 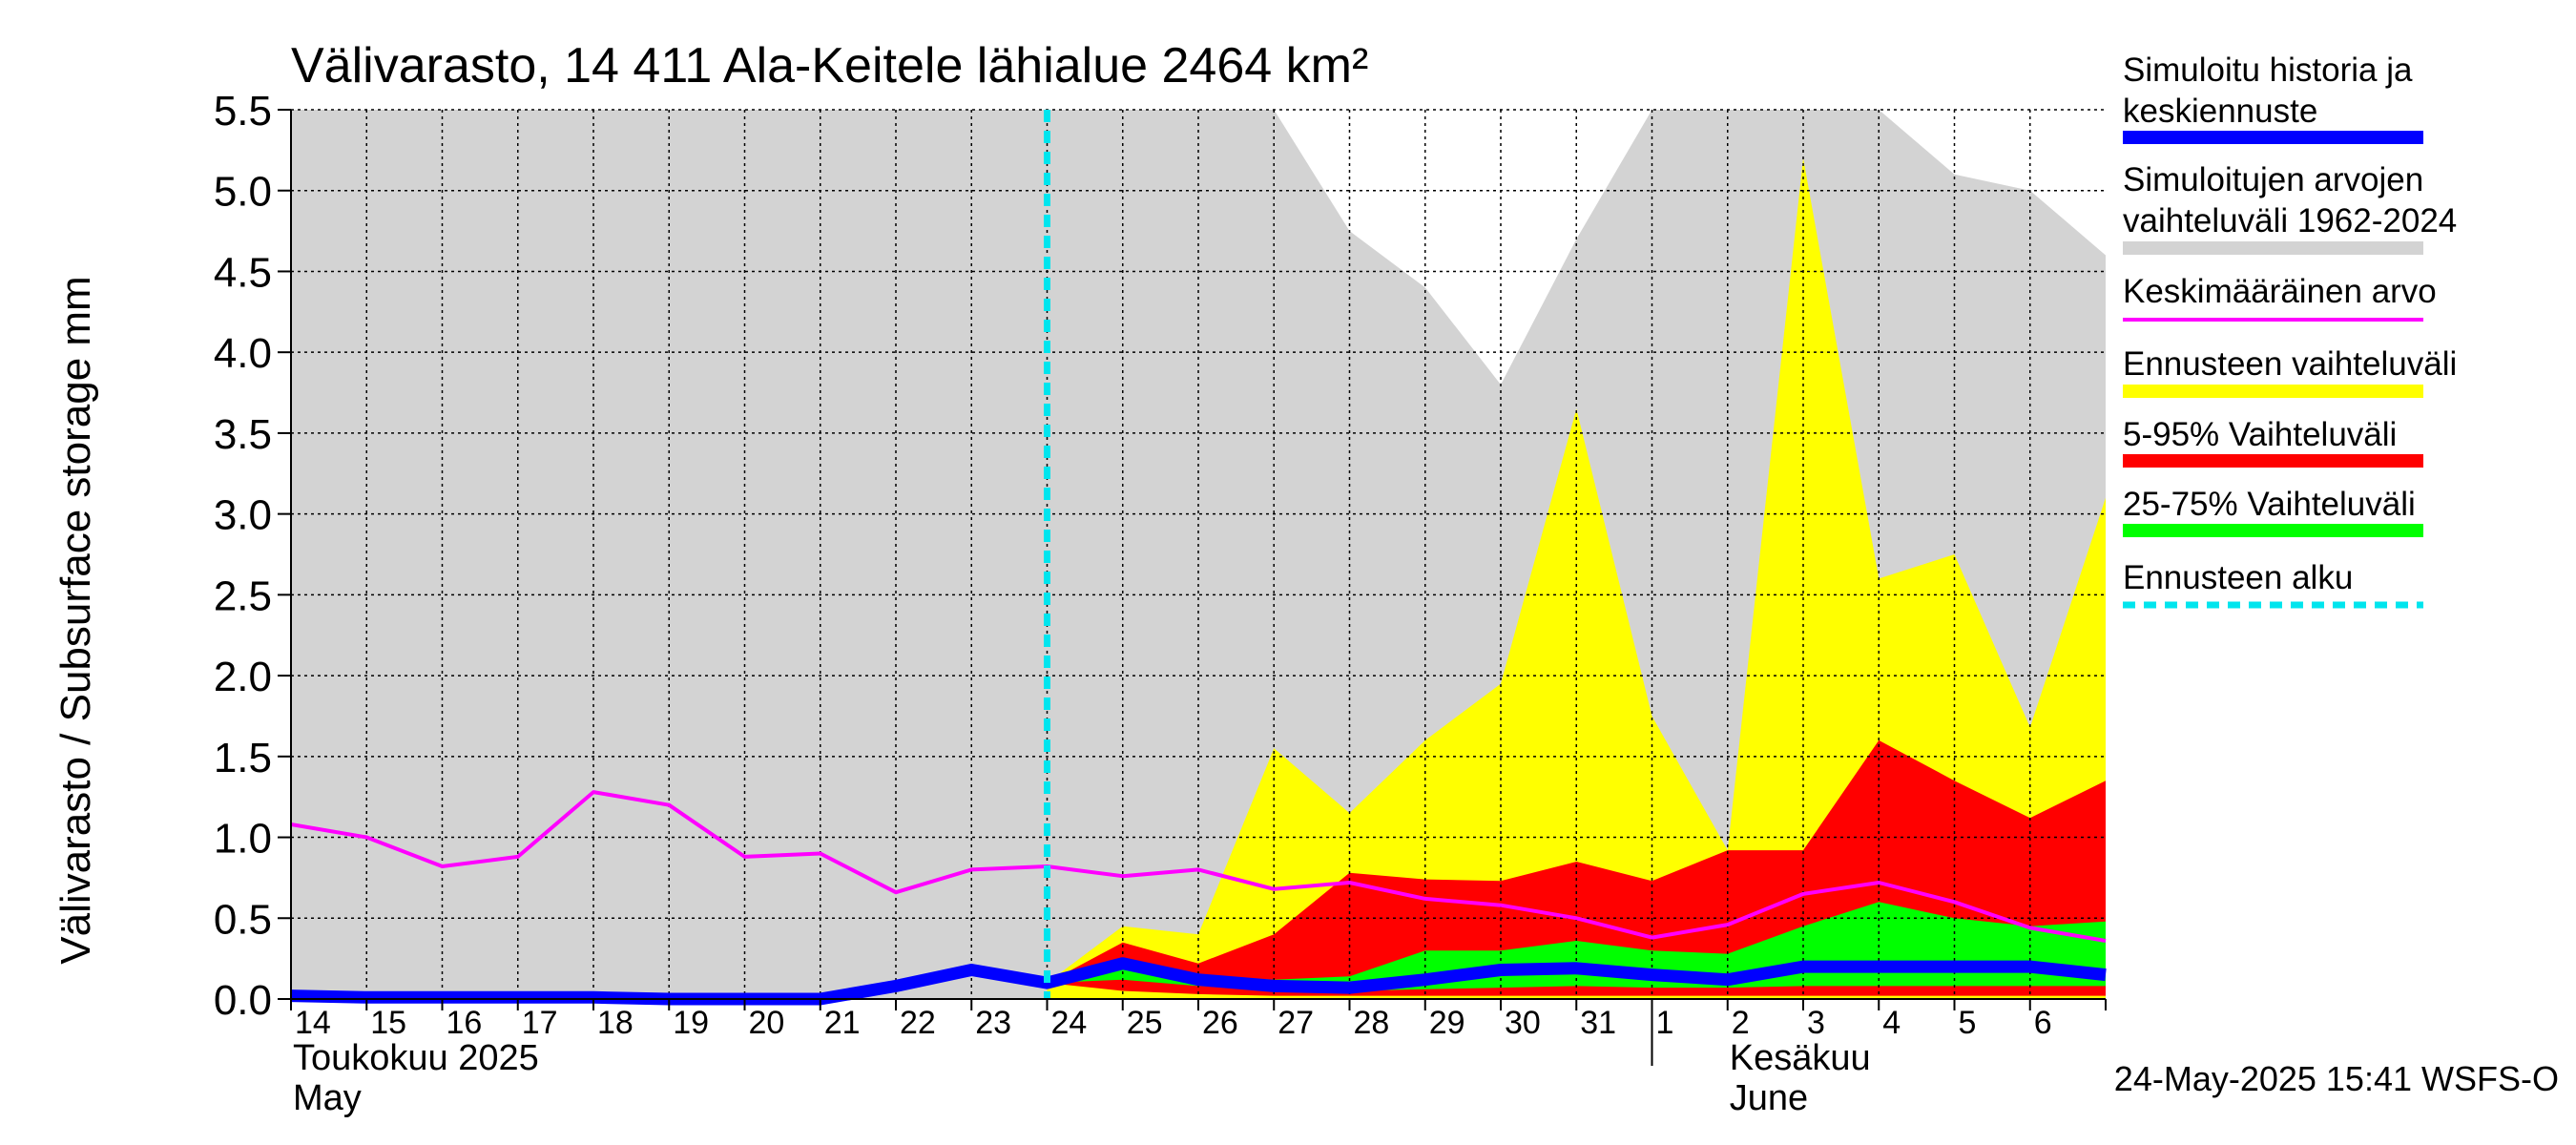 I want to click on legend-label: Simuloitu historia ja, so click(x=2268, y=70).